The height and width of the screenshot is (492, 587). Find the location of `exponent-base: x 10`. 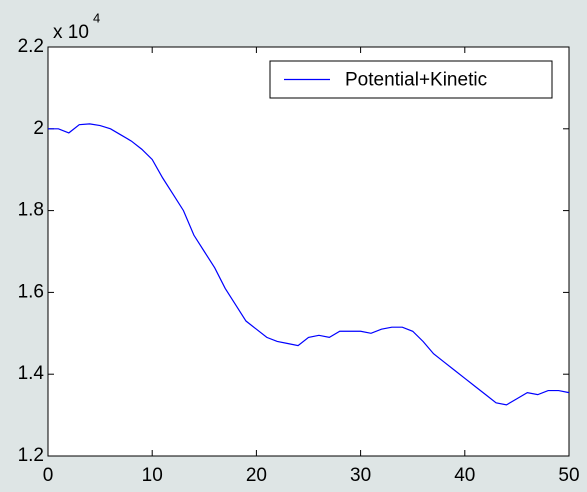

exponent-base: x 10 is located at coordinates (71, 32).